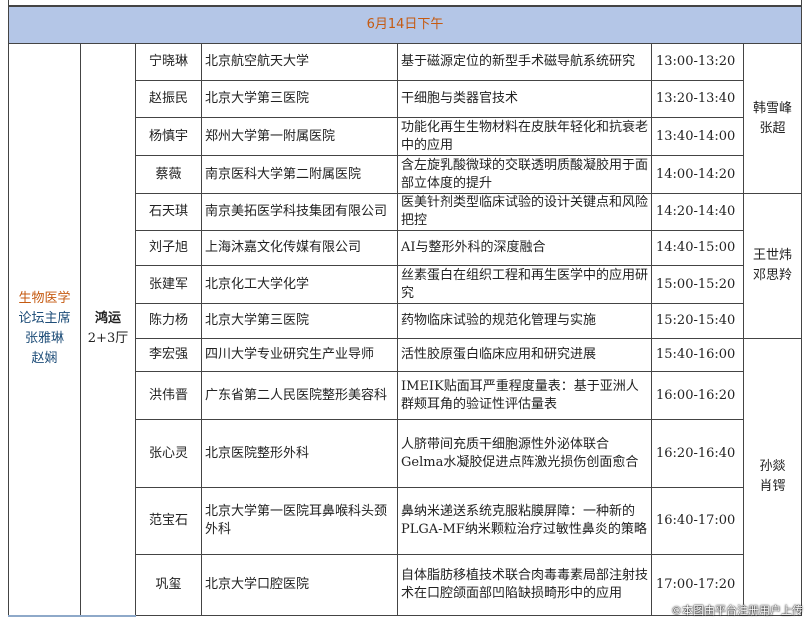 Image resolution: width=806 pixels, height=620 pixels. Describe the element at coordinates (168, 395) in the screenshot. I see `speaker-name: 洪伟晋` at that location.